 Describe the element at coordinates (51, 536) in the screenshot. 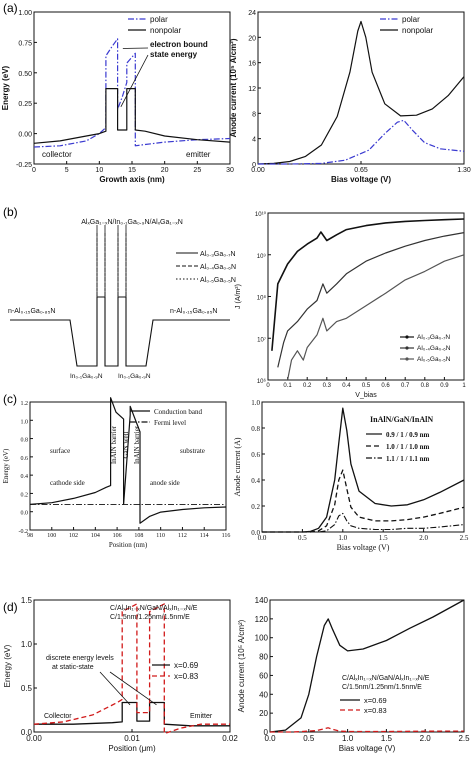

I see `c-left-x-tick-label: 100` at that location.